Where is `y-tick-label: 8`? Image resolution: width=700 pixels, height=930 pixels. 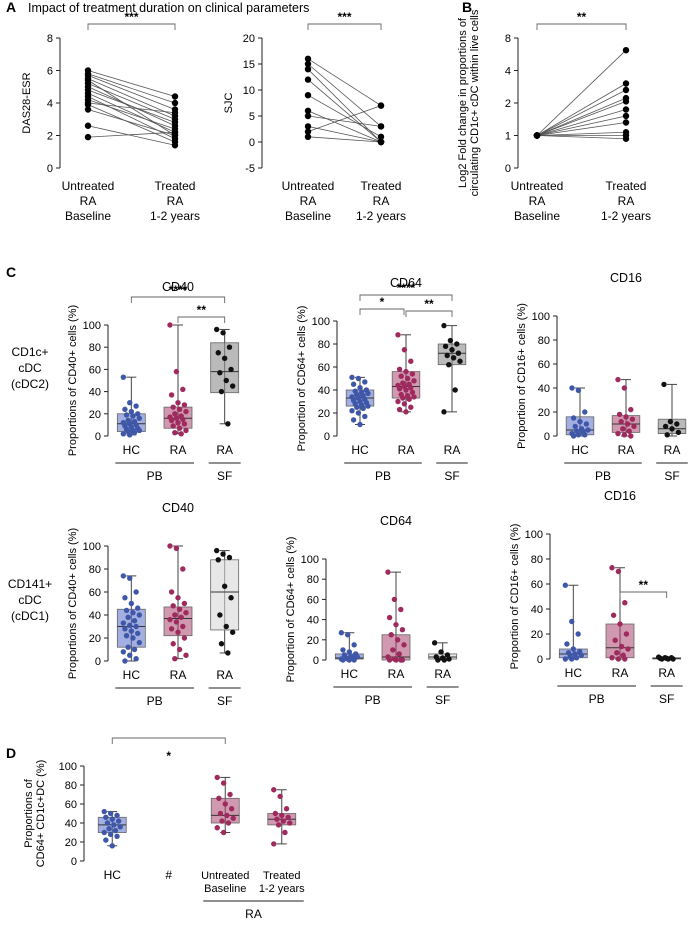
y-tick-label: 8 is located at coordinates (508, 39).